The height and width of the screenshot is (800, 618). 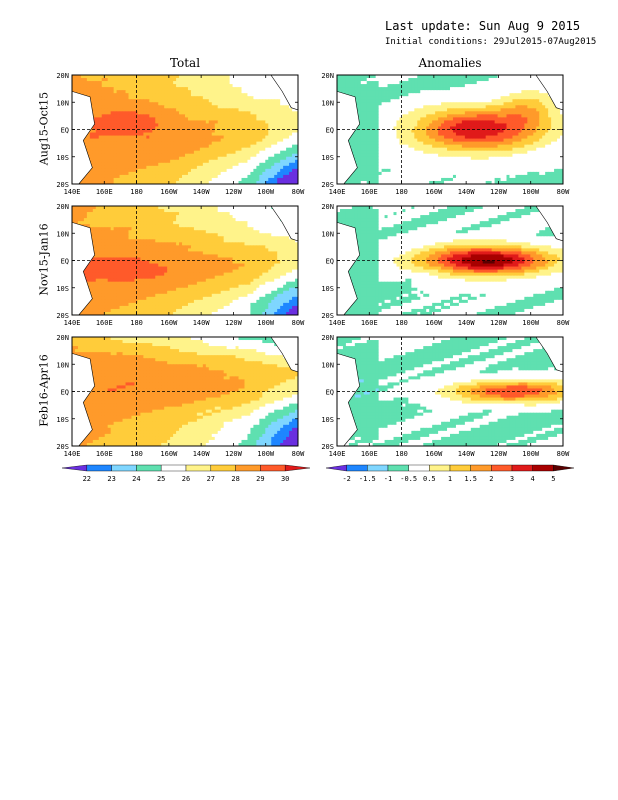 What do you see at coordinates (429, 479) in the screenshot?
I see `colorbar-label: 0.5` at bounding box center [429, 479].